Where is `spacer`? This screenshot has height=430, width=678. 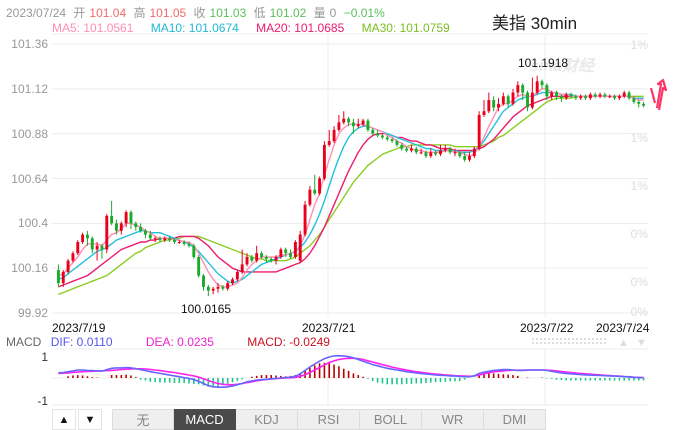 spacer is located at coordinates (108, 419).